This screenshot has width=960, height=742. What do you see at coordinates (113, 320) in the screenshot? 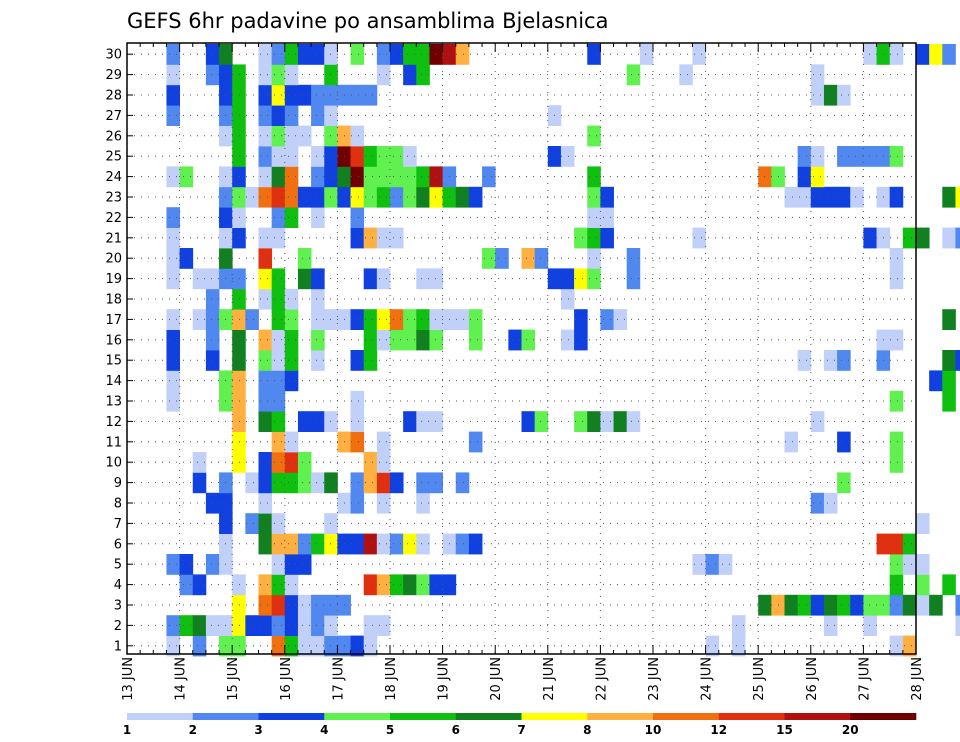
I see `y-tick-label: 17` at bounding box center [113, 320].